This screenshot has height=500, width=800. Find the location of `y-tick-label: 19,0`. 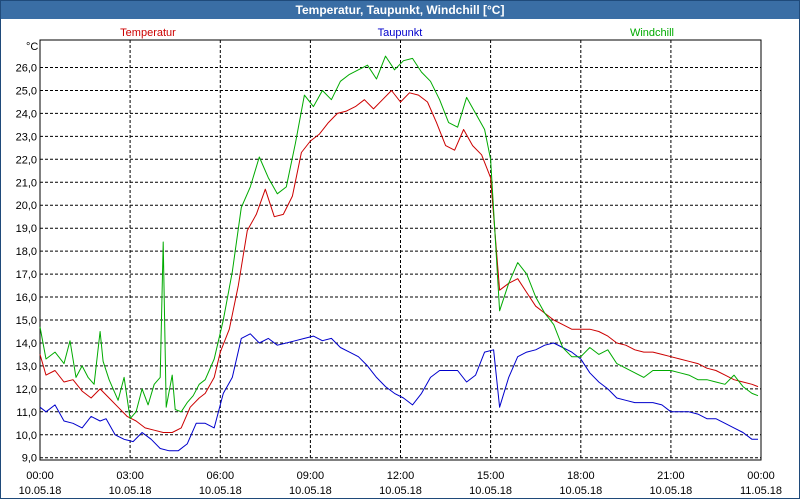

y-tick-label: 19,0 is located at coordinates (26, 229).